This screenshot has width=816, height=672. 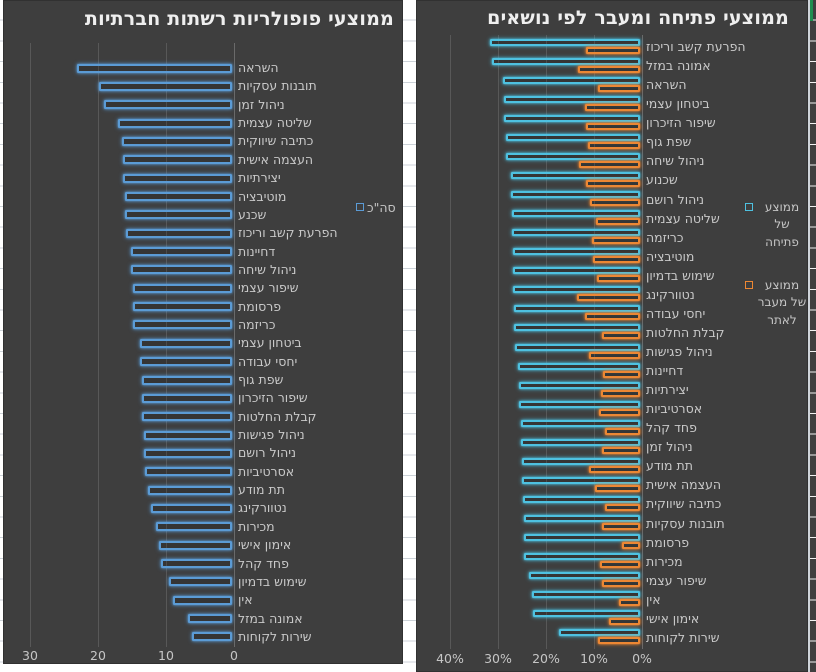 I want to click on legend-marker-total, so click(x=360, y=207).